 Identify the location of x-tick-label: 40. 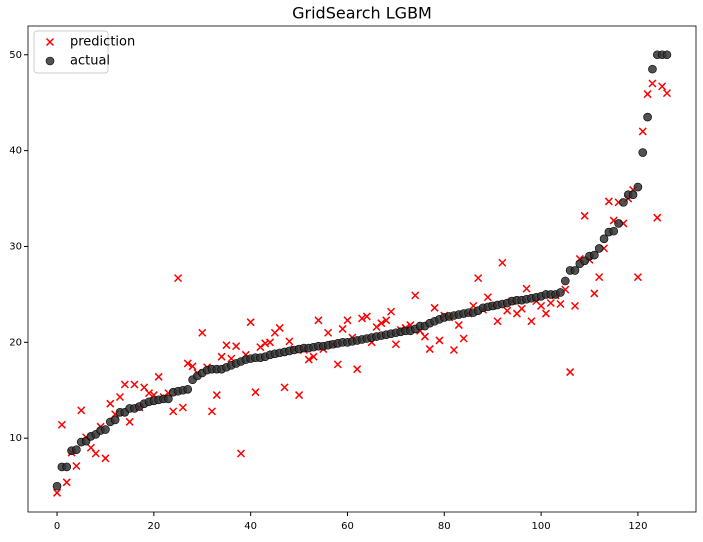
(250, 526).